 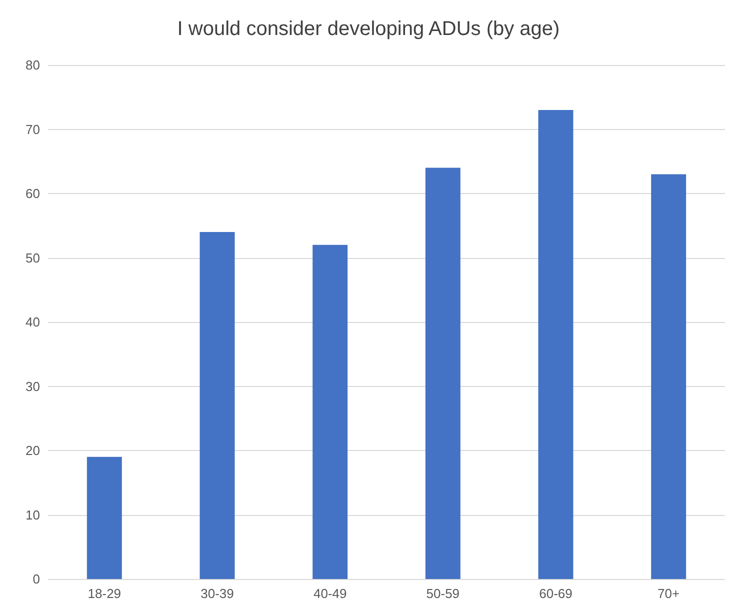 What do you see at coordinates (33, 386) in the screenshot?
I see `y-tick-label: 30` at bounding box center [33, 386].